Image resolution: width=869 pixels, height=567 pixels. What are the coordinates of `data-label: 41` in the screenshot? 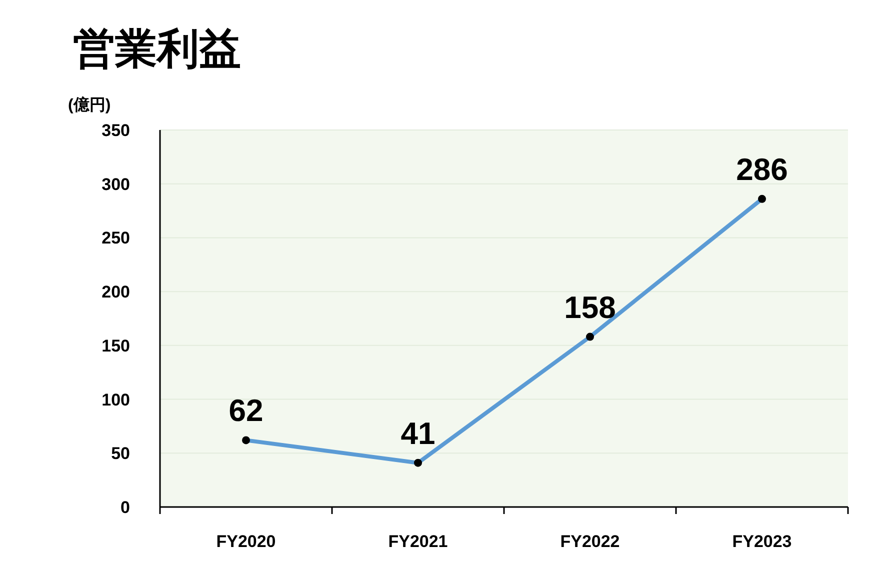 It's located at (418, 433).